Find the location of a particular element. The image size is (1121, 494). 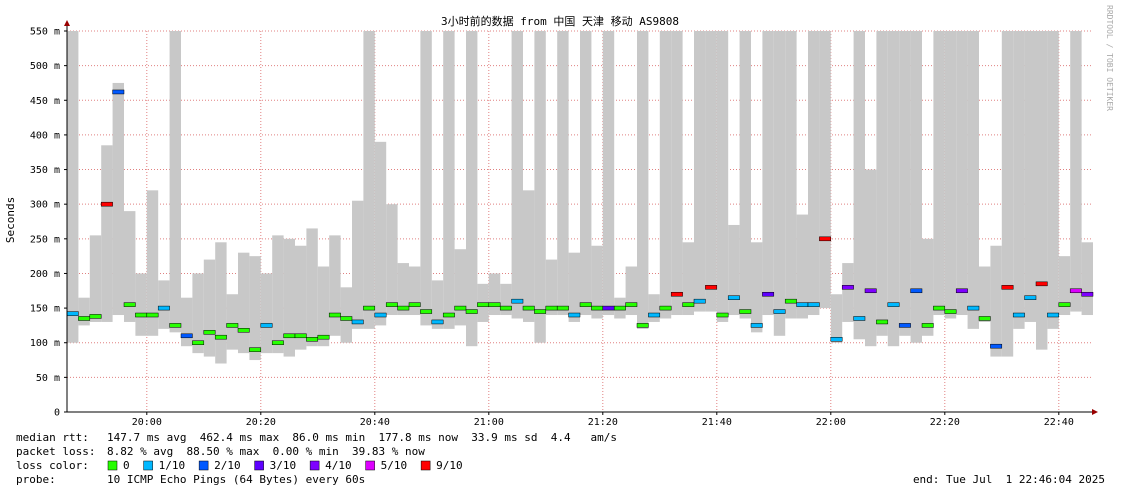

legend-label: 9/10 is located at coordinates (449, 465).